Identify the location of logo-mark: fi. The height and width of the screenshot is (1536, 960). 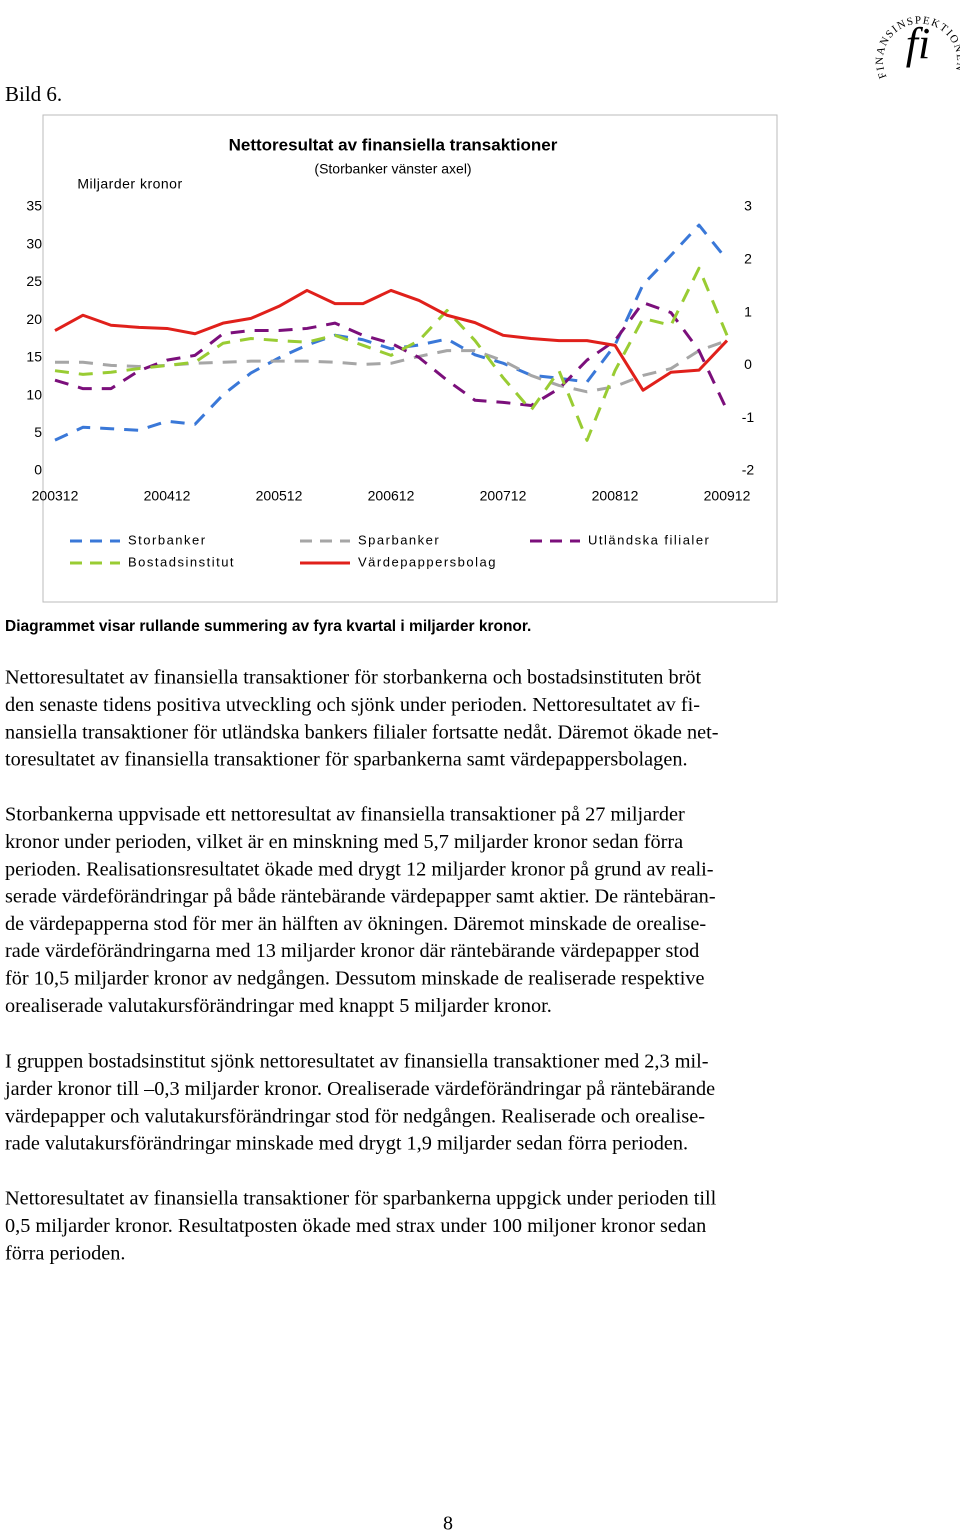
(918, 43).